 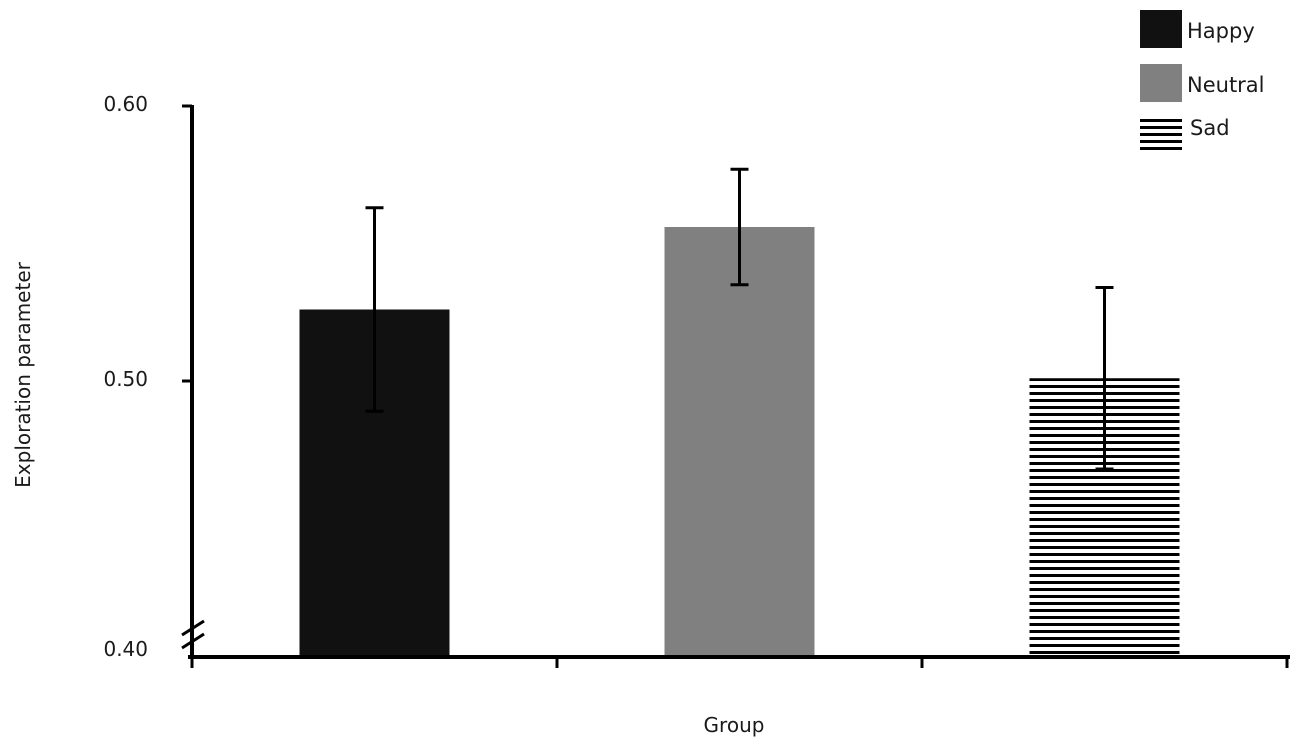 I want to click on legend: Happy Neutral Sad, so click(x=1202, y=80).